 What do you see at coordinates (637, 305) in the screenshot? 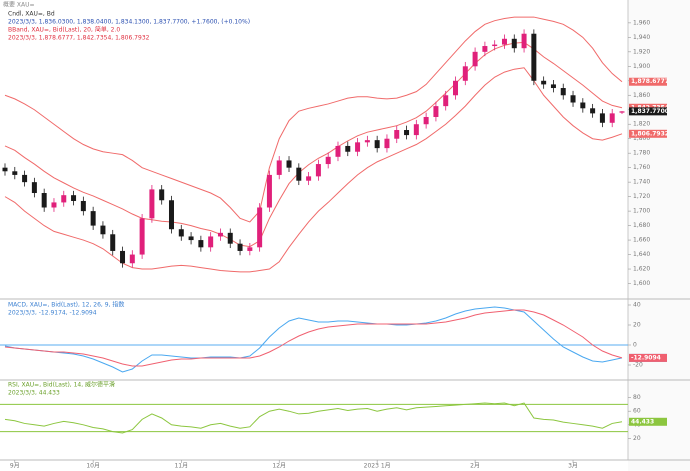
I see `y-tick-label: 40` at bounding box center [637, 305].